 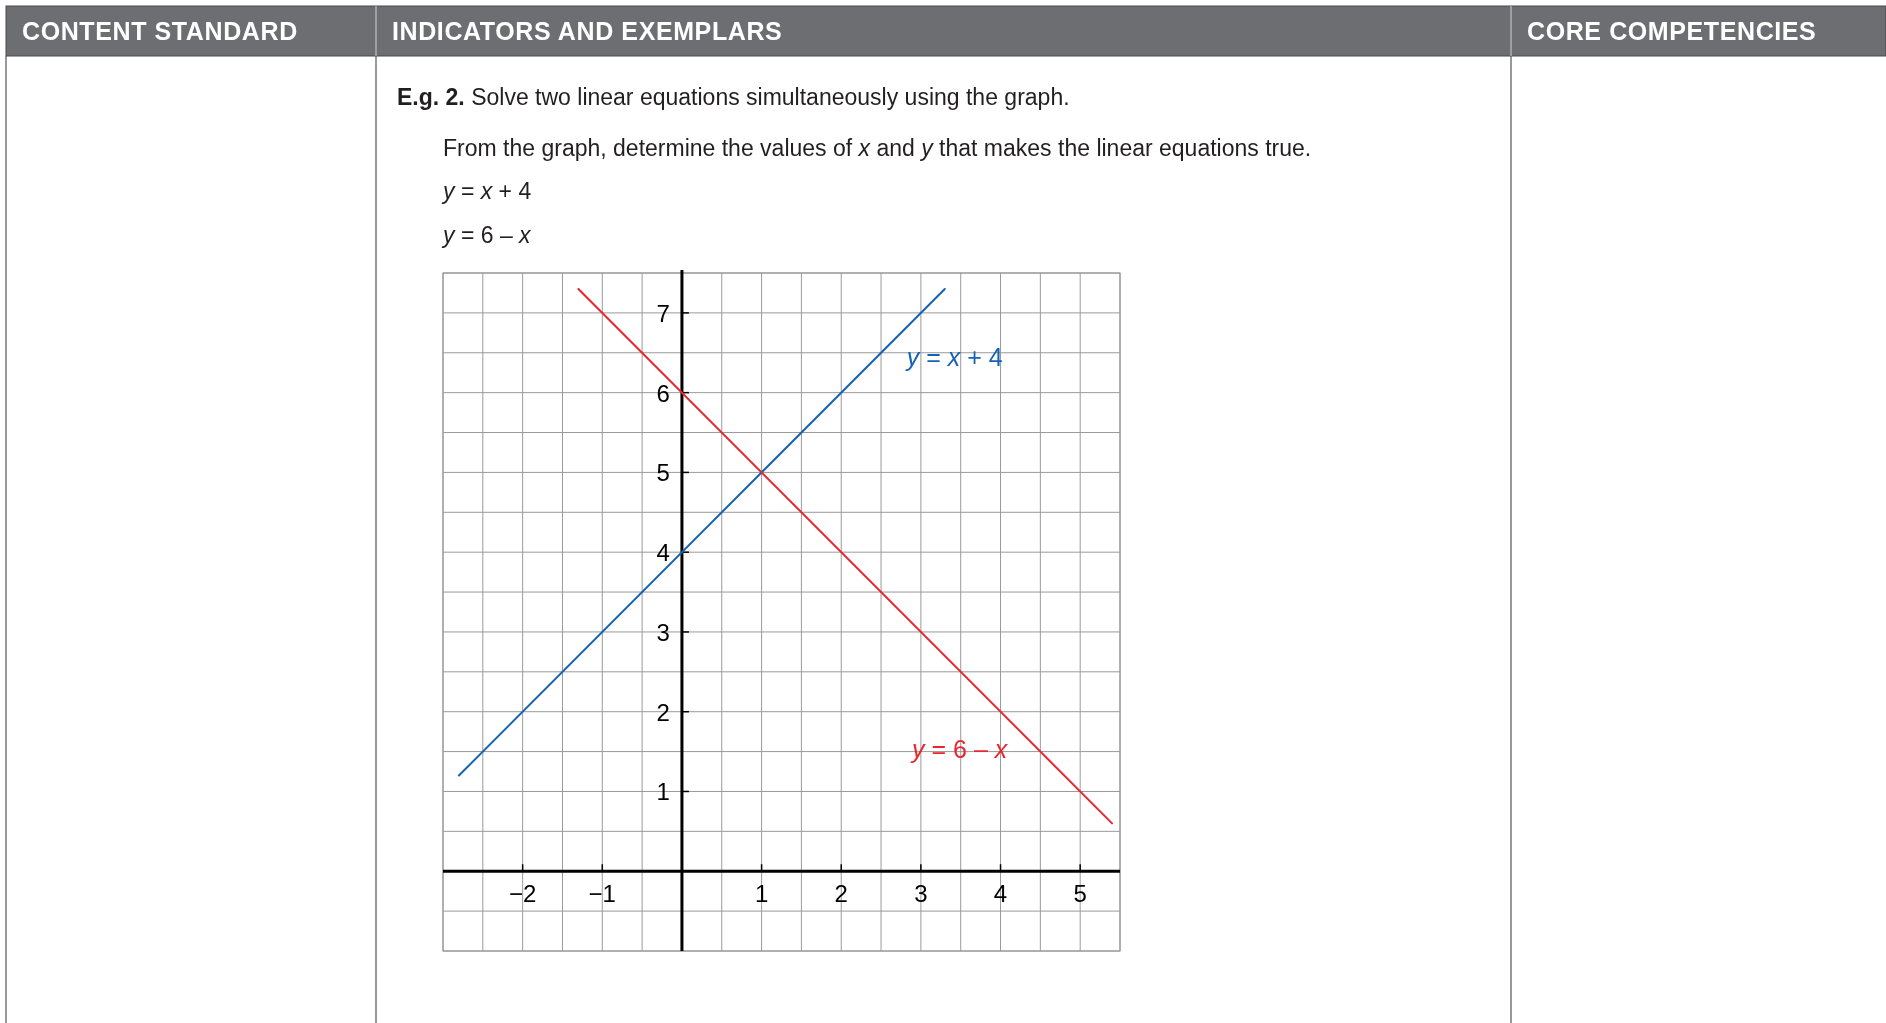 I want to click on text: y = 6 – x, so click(x=487, y=235).